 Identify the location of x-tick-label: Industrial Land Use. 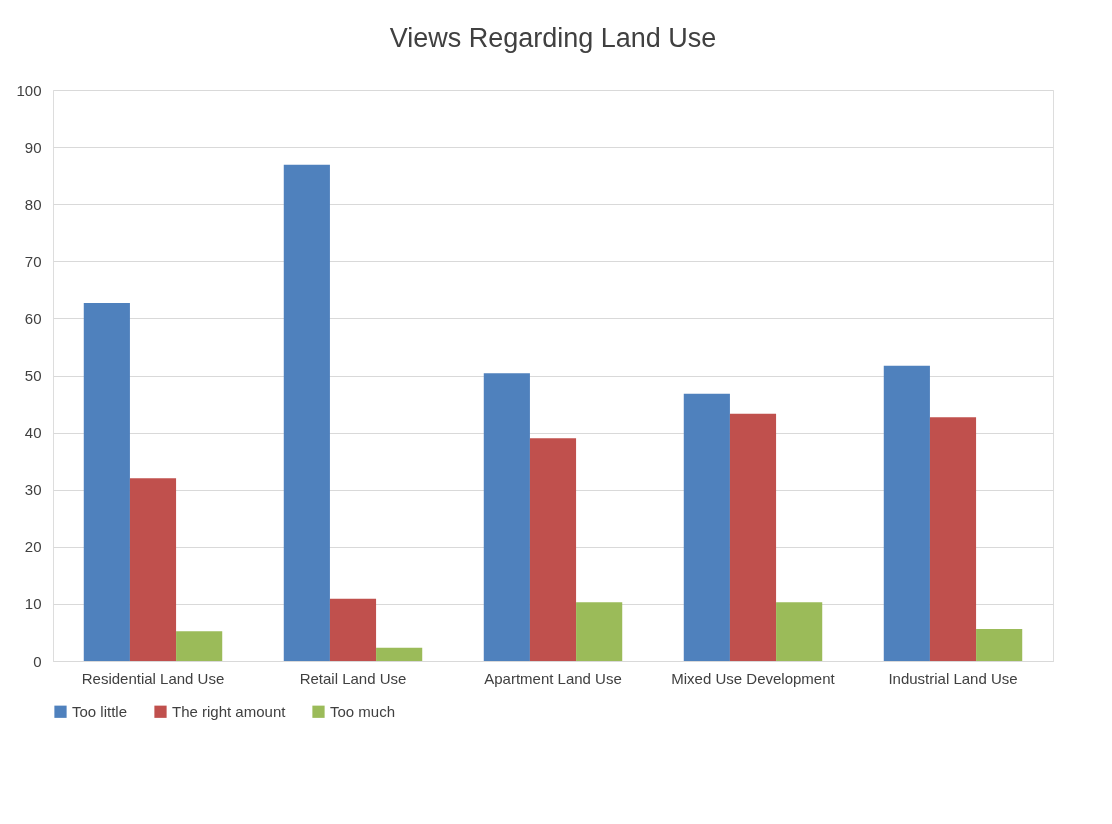
(953, 678).